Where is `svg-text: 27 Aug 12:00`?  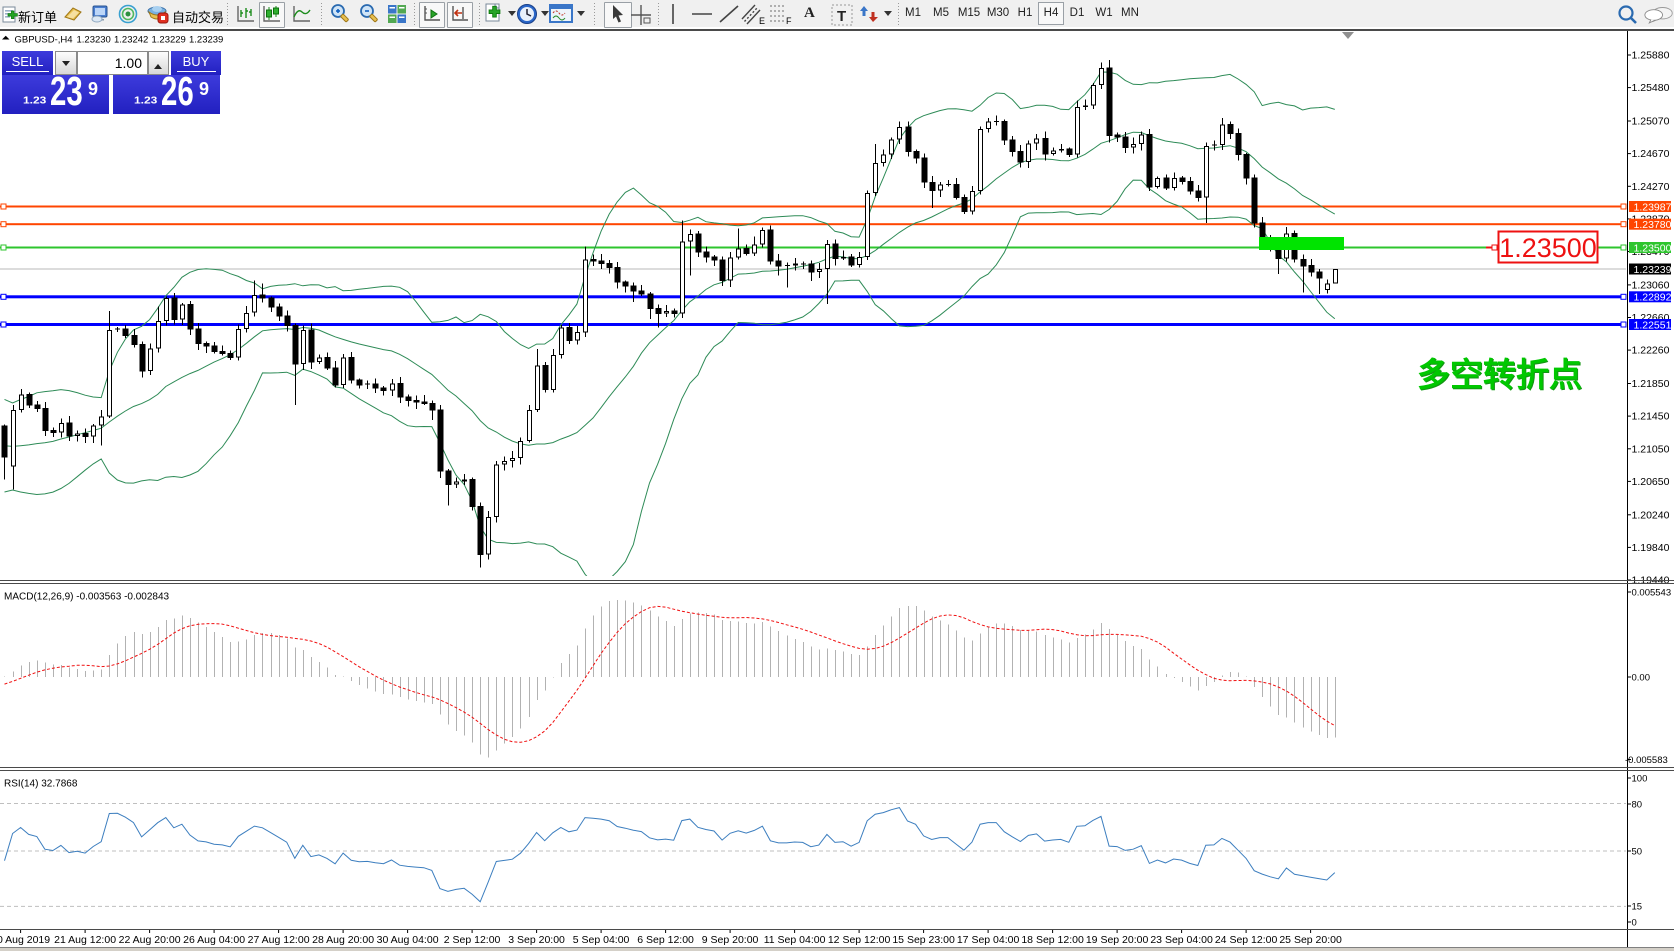 svg-text: 27 Aug 12:00 is located at coordinates (279, 940).